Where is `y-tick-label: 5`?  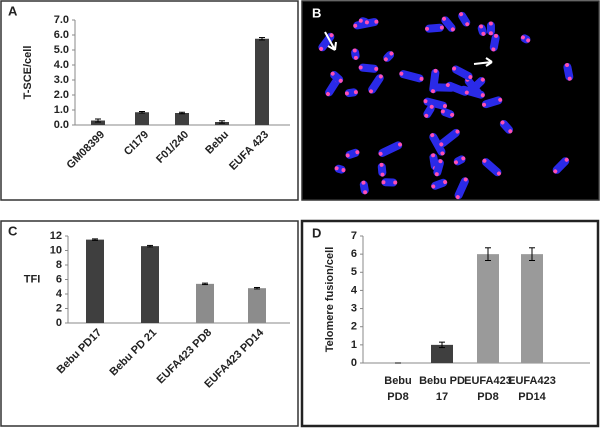
y-tick-label: 5 is located at coordinates (354, 272).